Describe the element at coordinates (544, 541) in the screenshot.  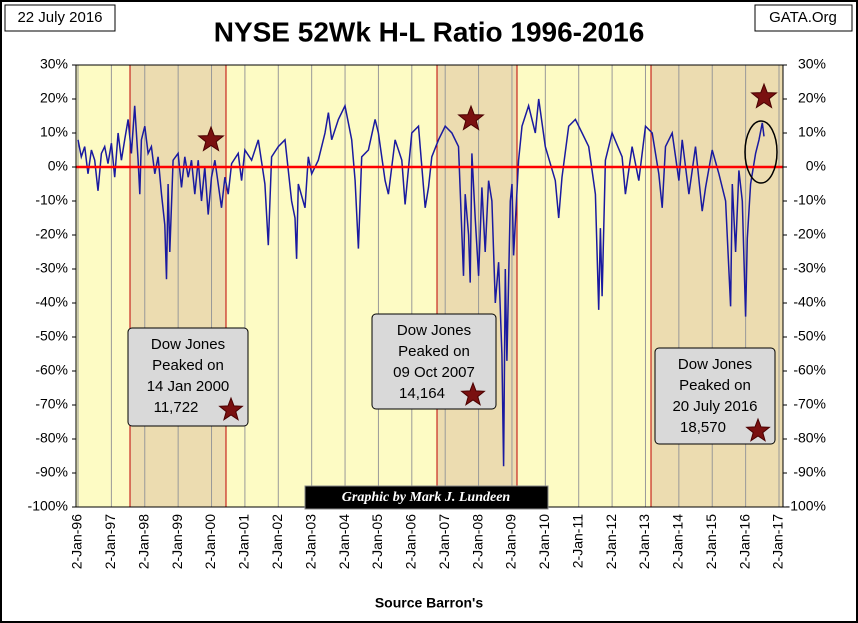
I see `x-tick-label: 2-Jan-10` at that location.